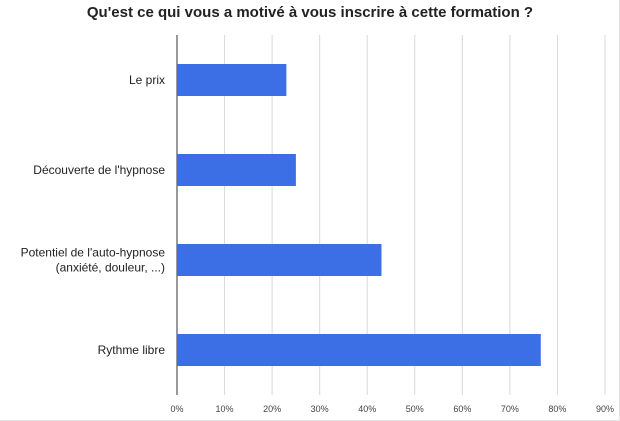 Image resolution: width=620 pixels, height=421 pixels. What do you see at coordinates (132, 350) in the screenshot?
I see `category-label: Rythme libre` at bounding box center [132, 350].